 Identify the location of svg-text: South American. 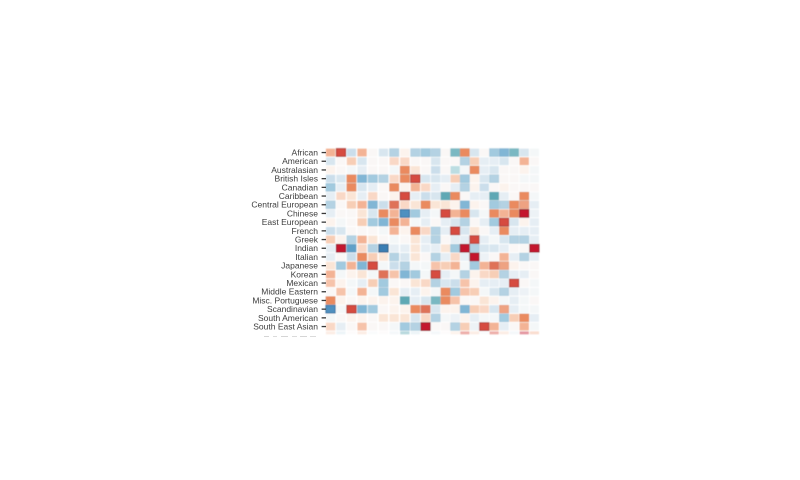
(288, 318).